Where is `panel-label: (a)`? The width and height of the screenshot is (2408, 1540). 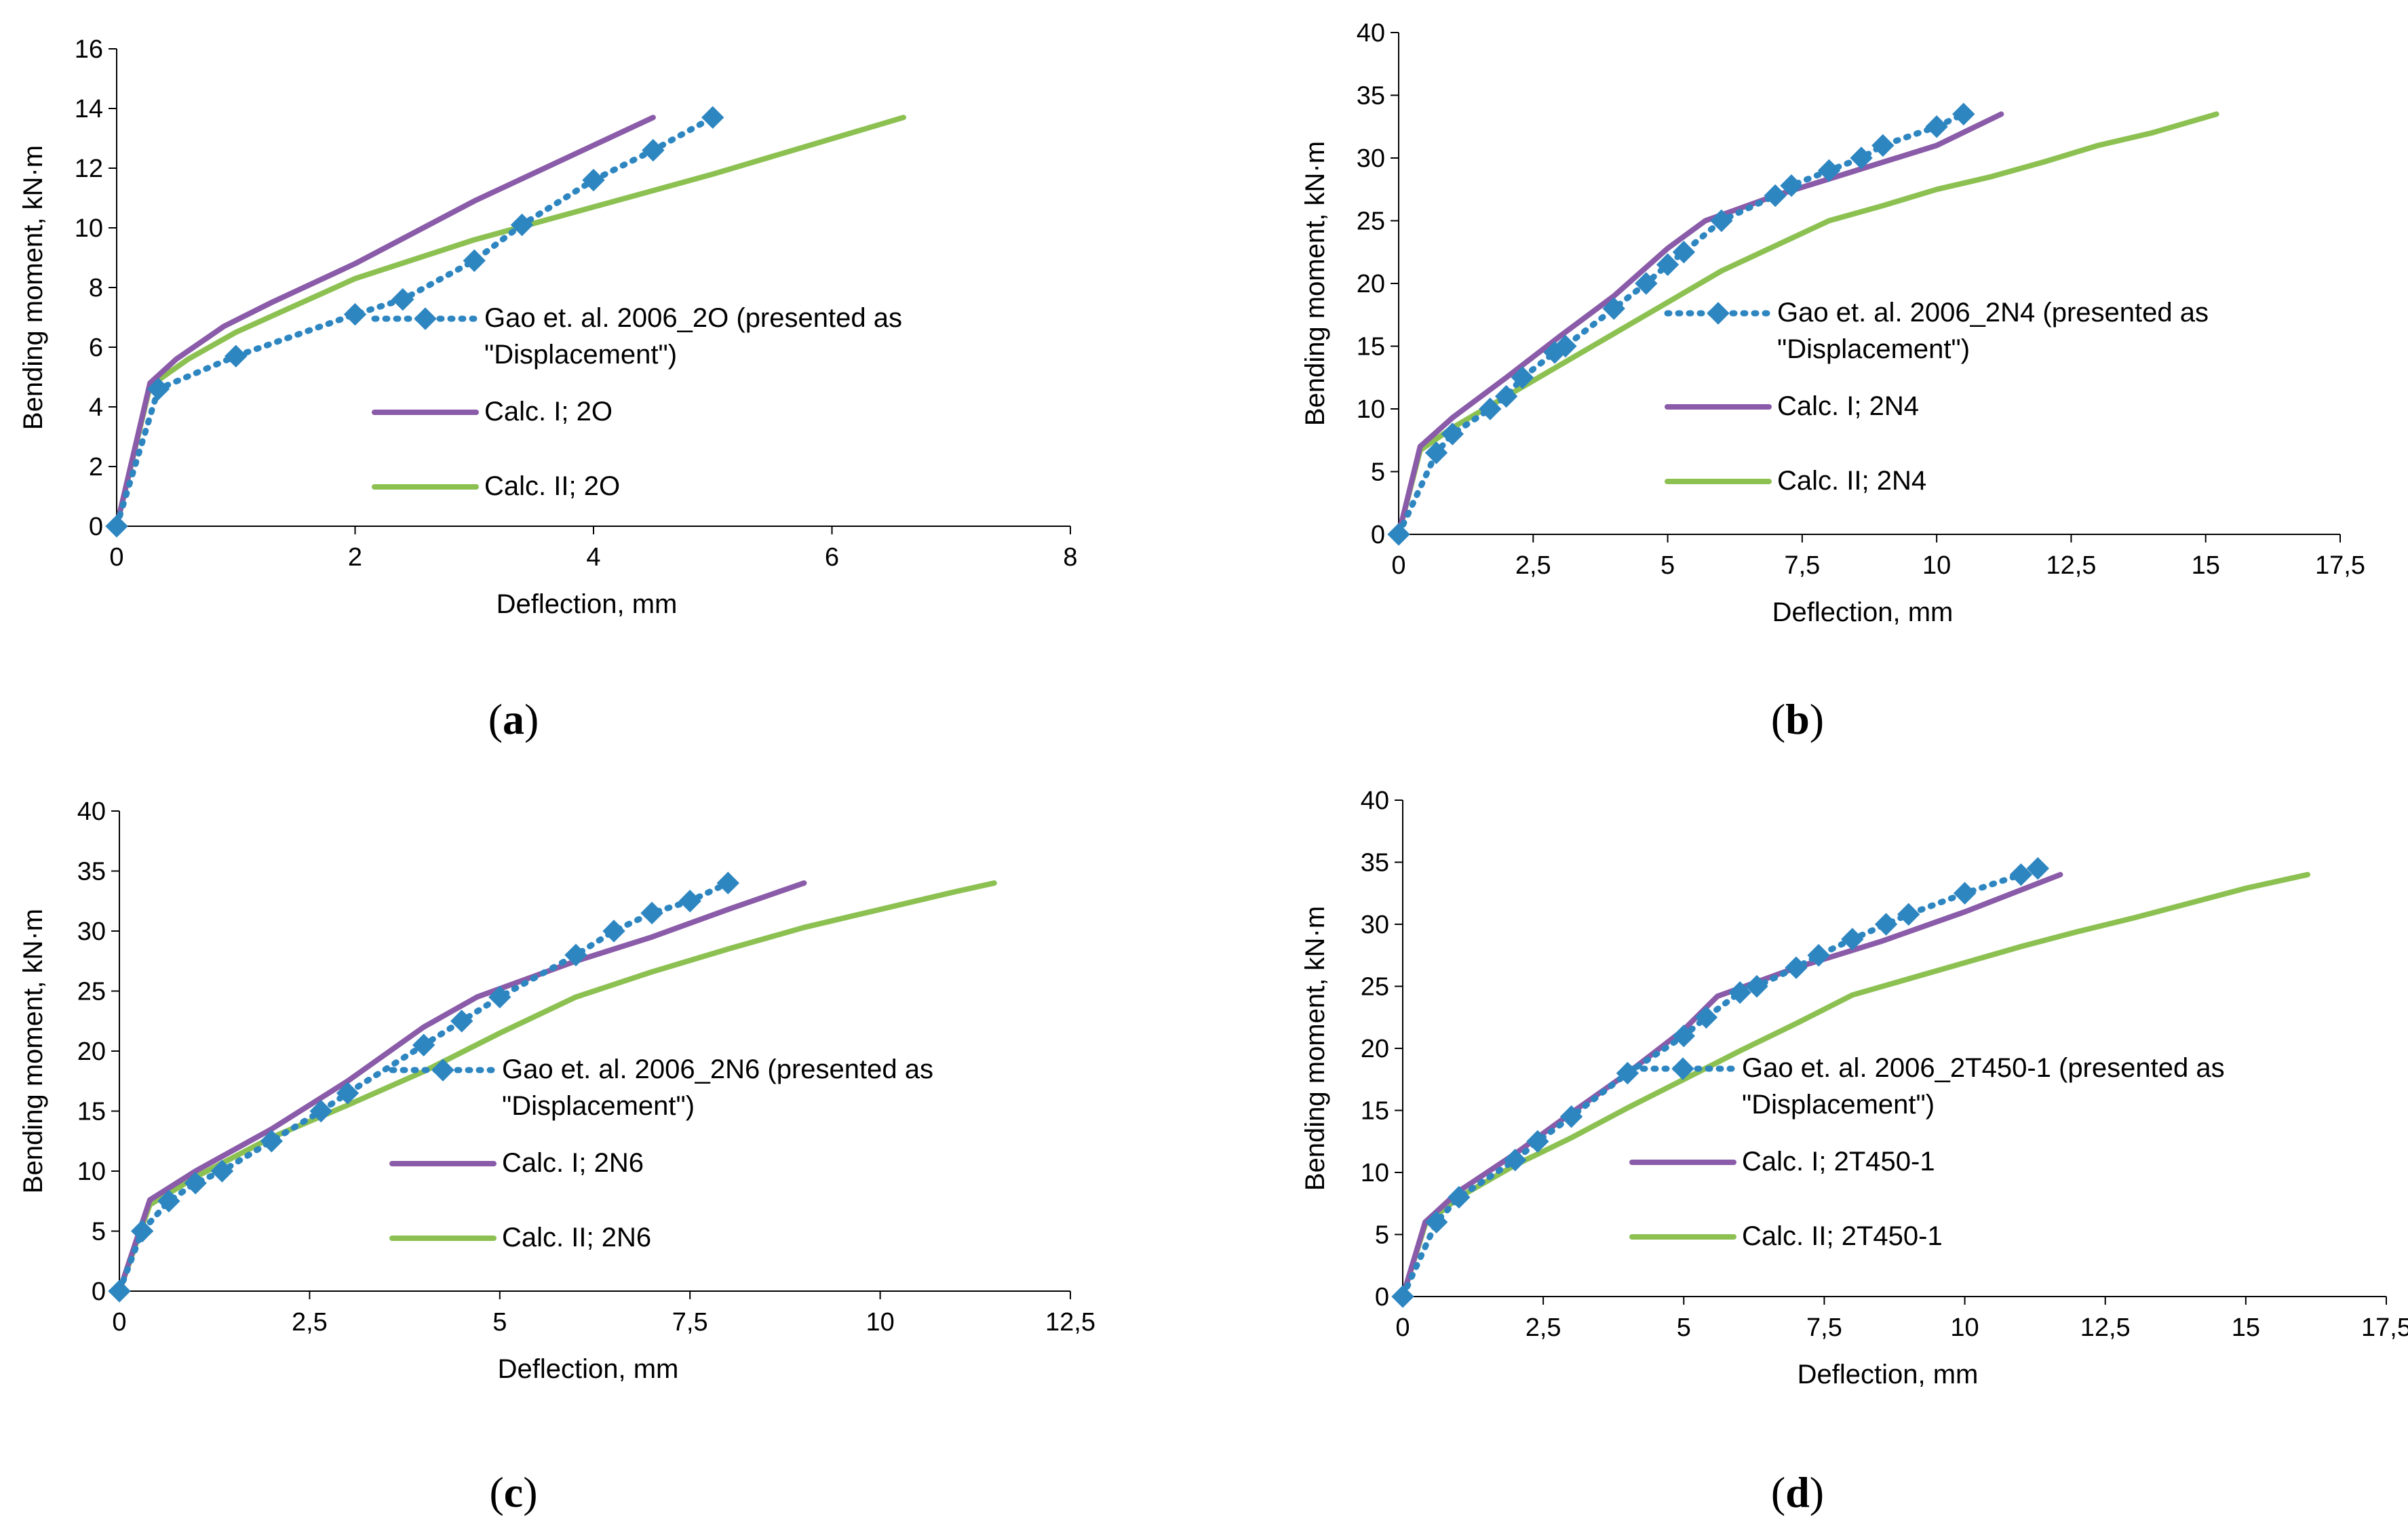
panel-label: (a) is located at coordinates (513, 719).